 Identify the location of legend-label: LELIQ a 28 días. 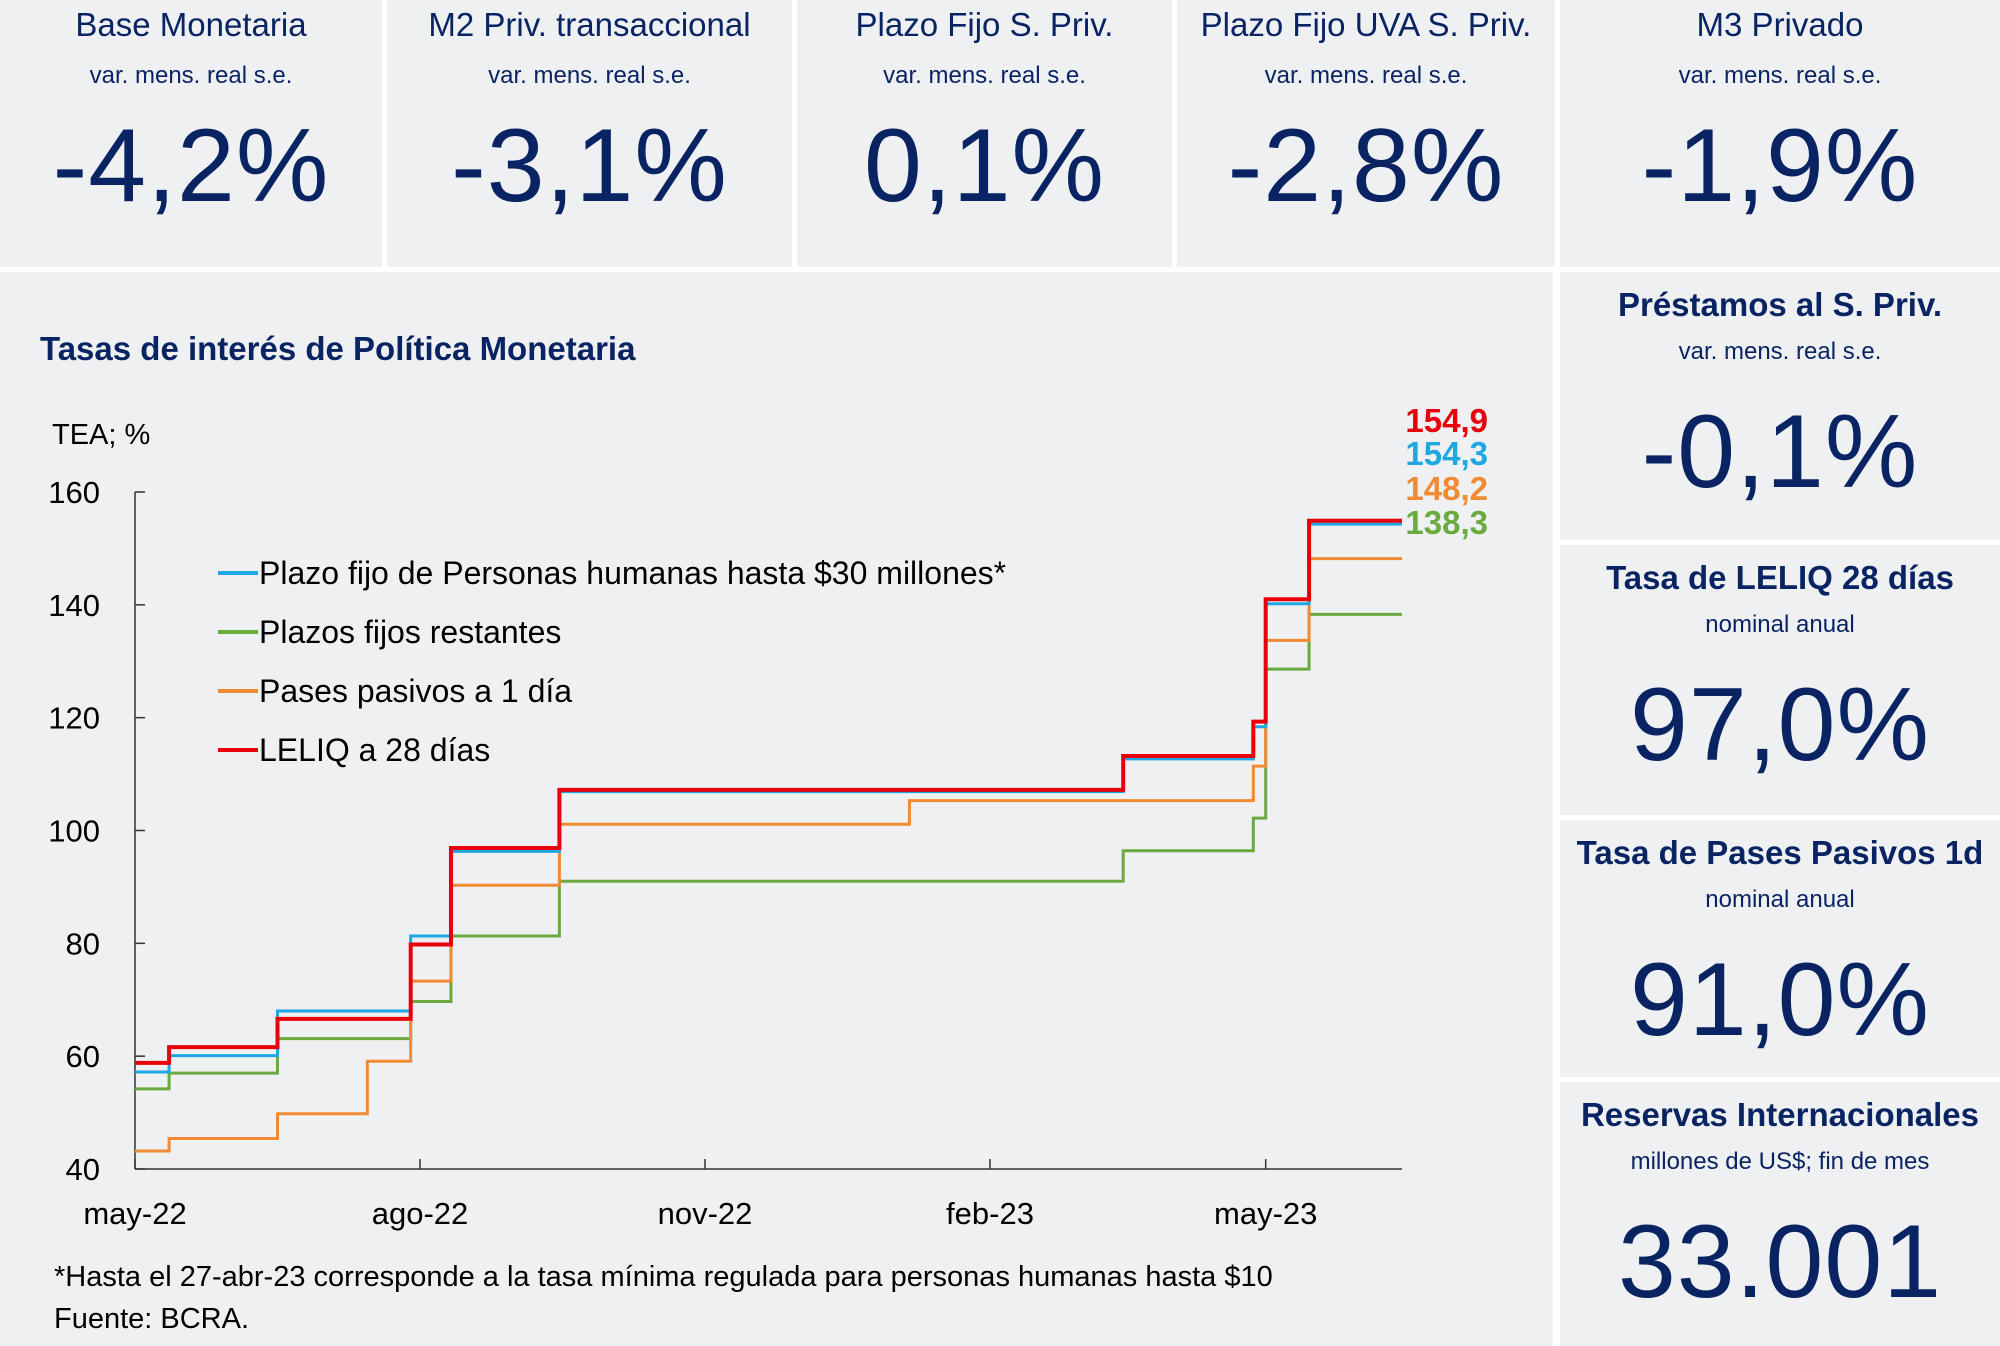
(374, 750).